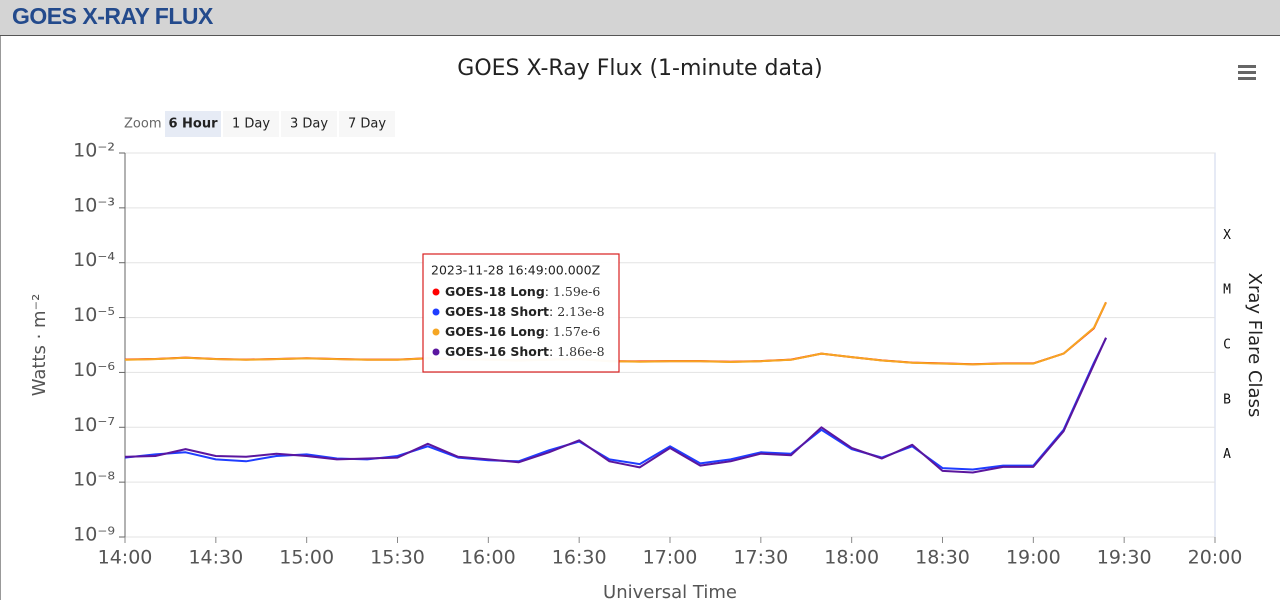  What do you see at coordinates (670, 558) in the screenshot?
I see `x-tick-label: 17:00` at bounding box center [670, 558].